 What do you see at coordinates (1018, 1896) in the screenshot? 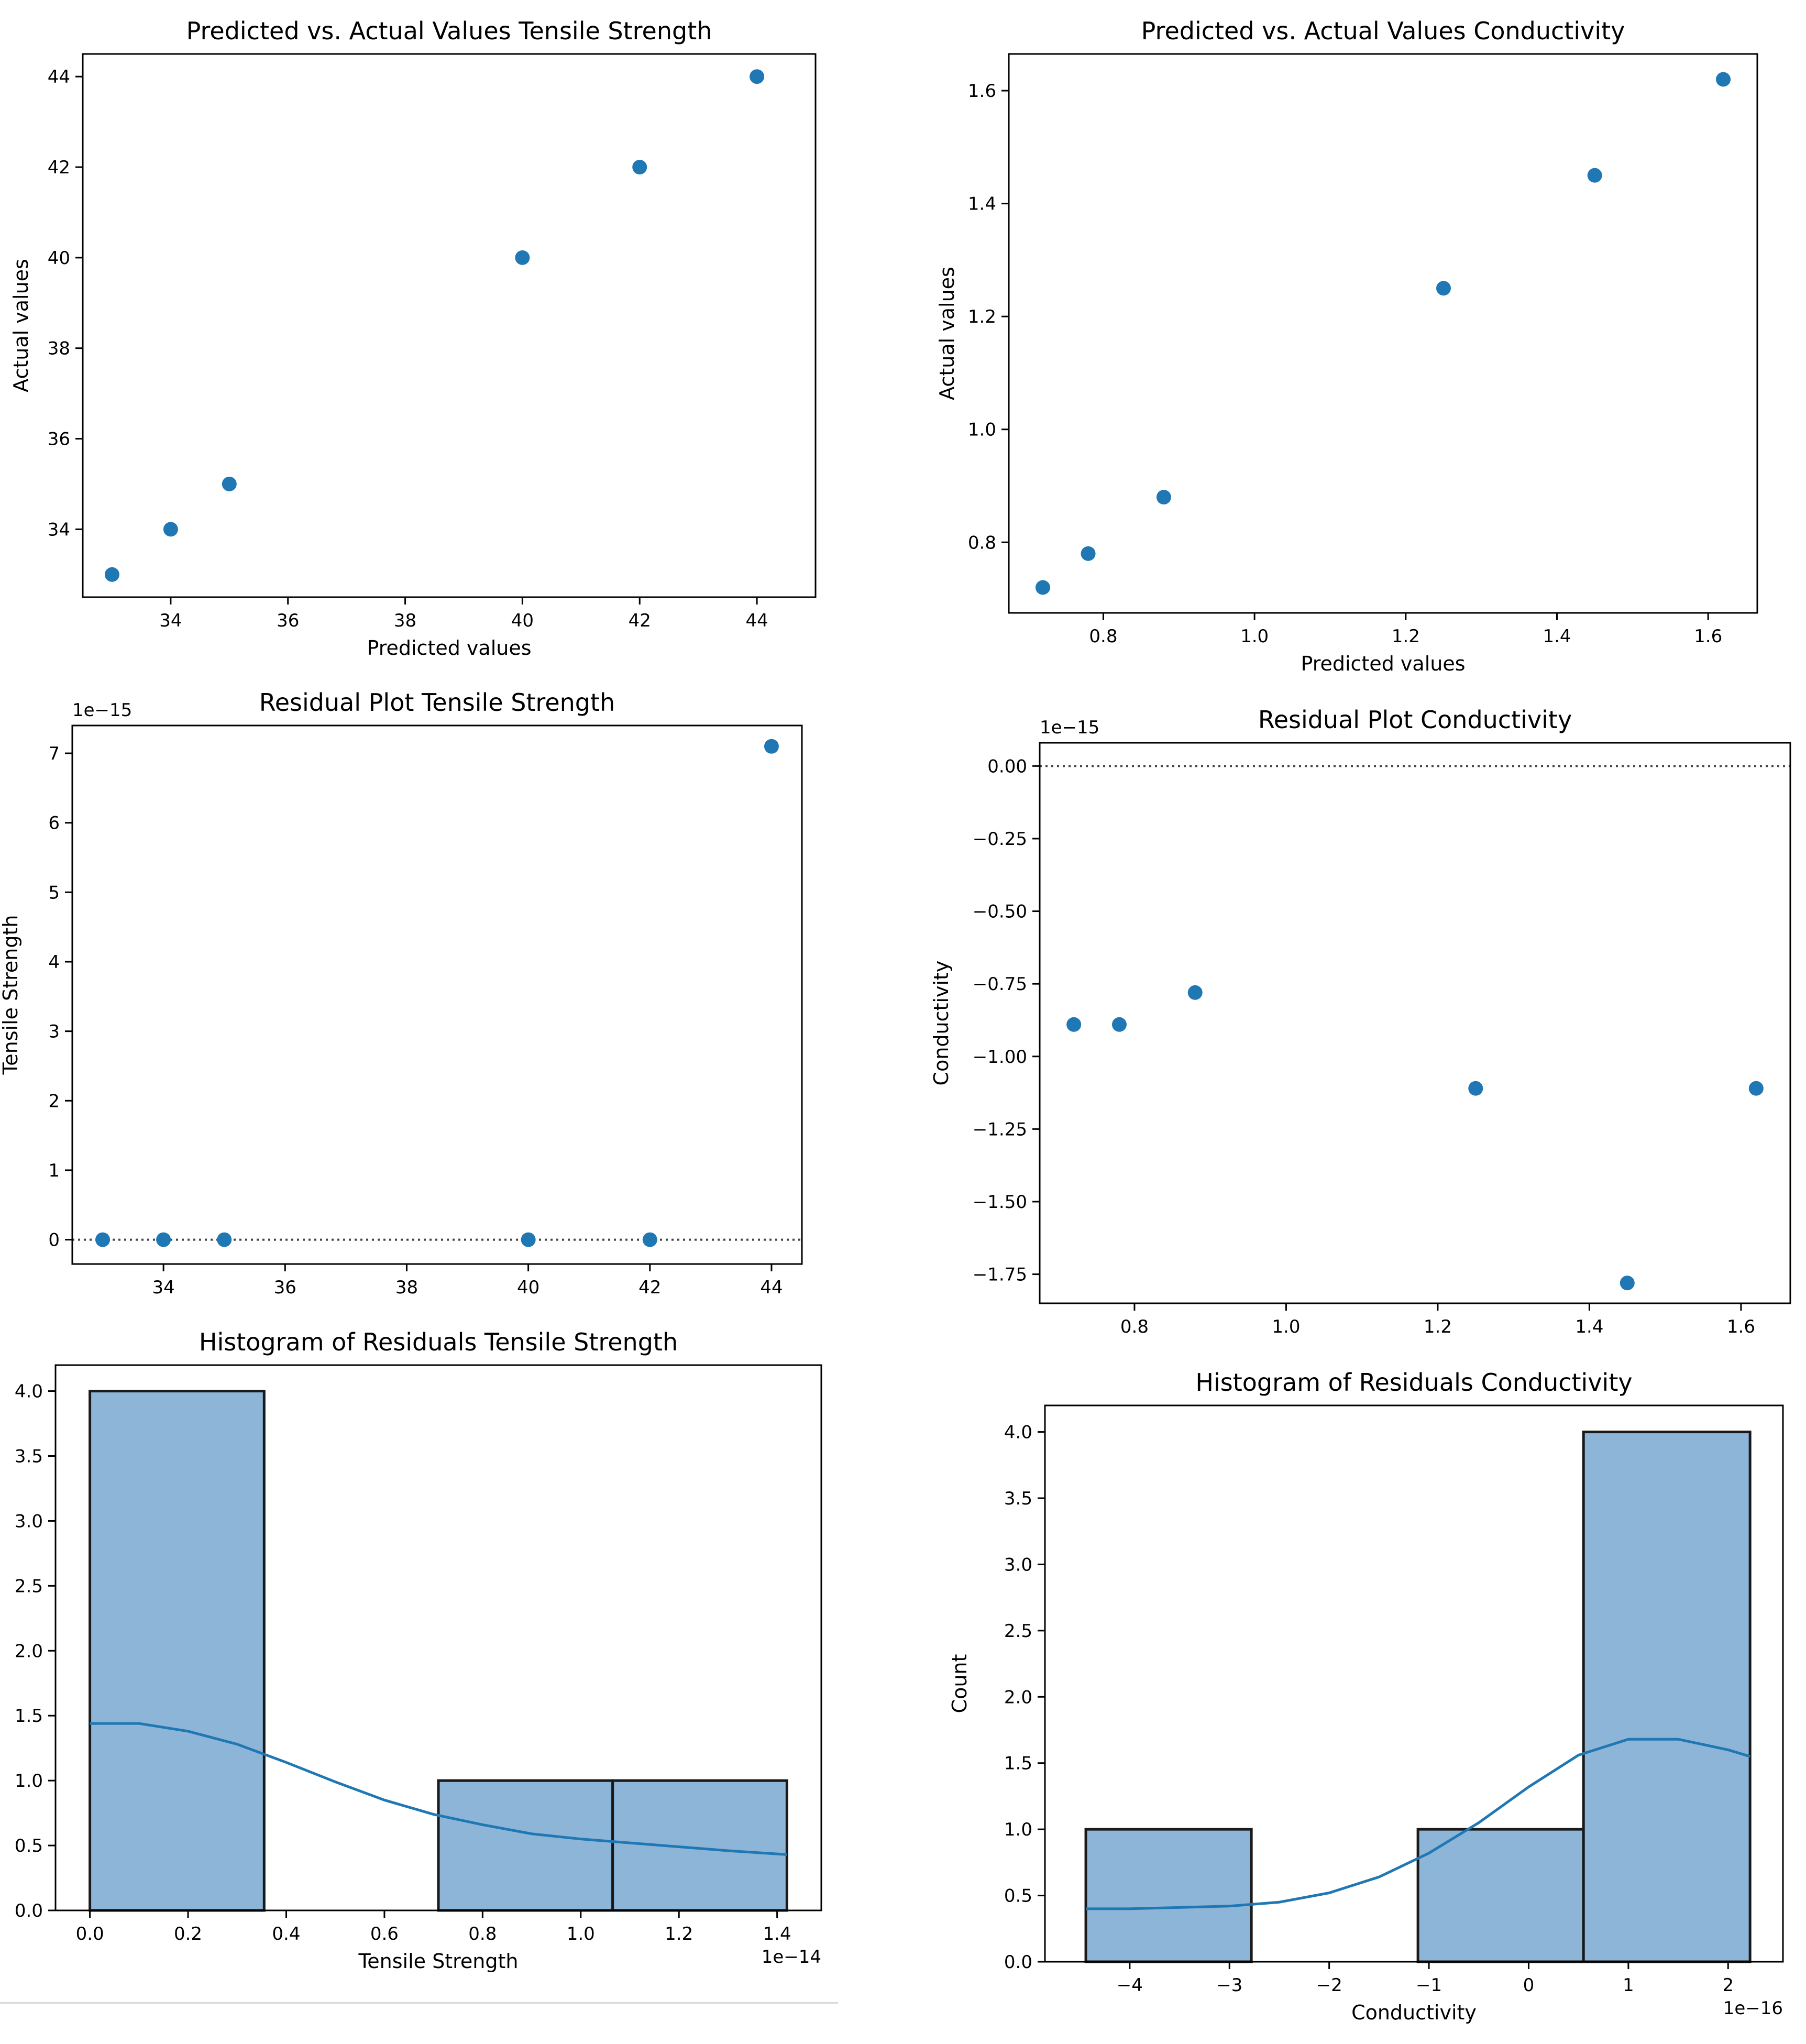
I see `y-tick-label: 0.5` at bounding box center [1018, 1896].